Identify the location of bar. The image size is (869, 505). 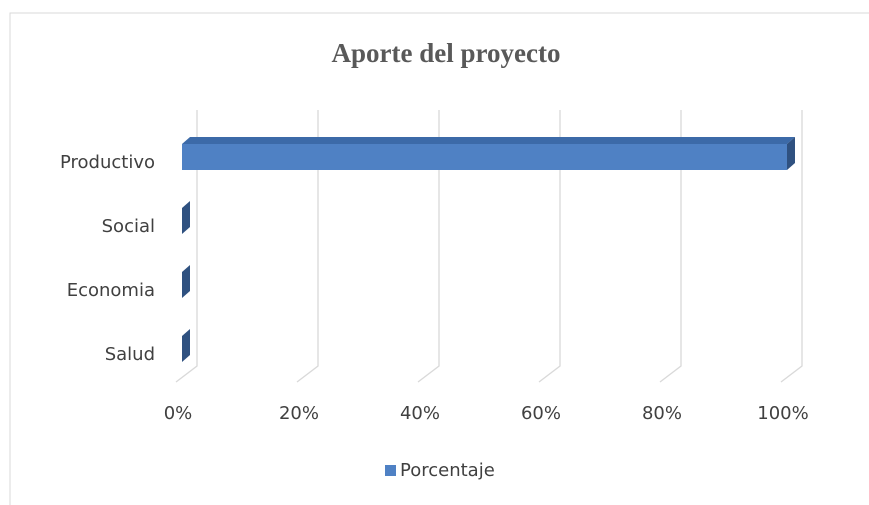
(484, 157).